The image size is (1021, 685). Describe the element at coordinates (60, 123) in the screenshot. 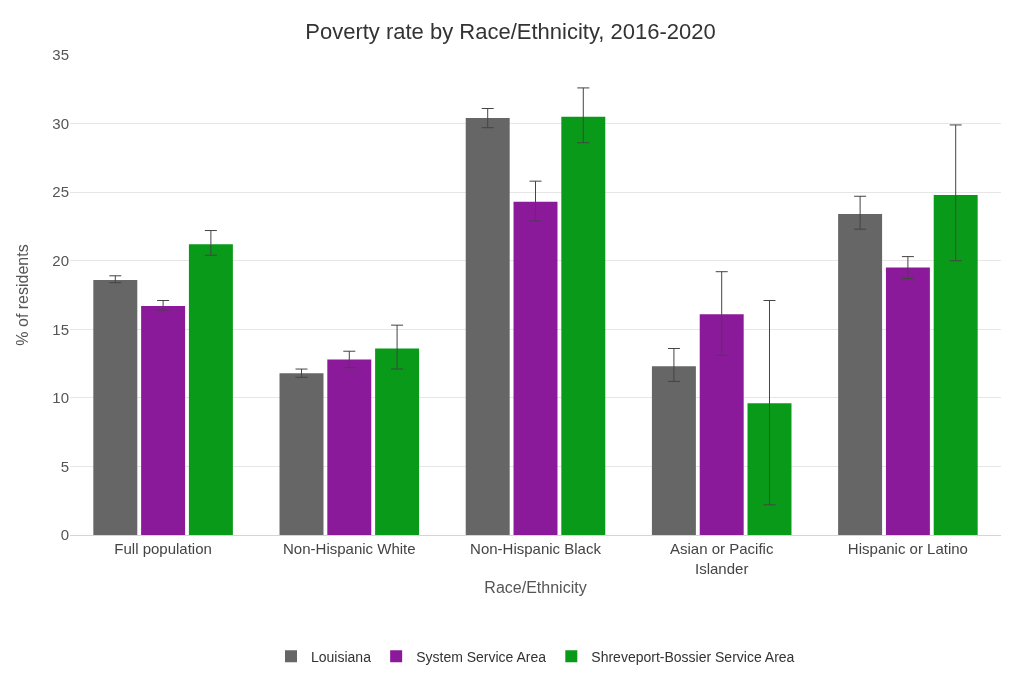

I see `y-tick-label: 30` at that location.